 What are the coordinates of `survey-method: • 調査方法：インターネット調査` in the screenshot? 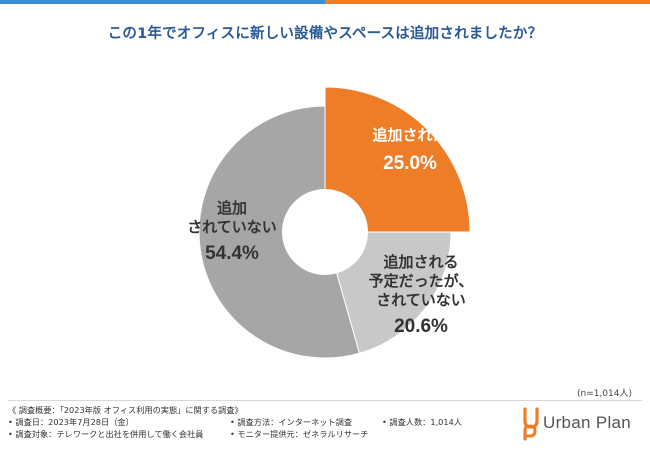 It's located at (291, 422).